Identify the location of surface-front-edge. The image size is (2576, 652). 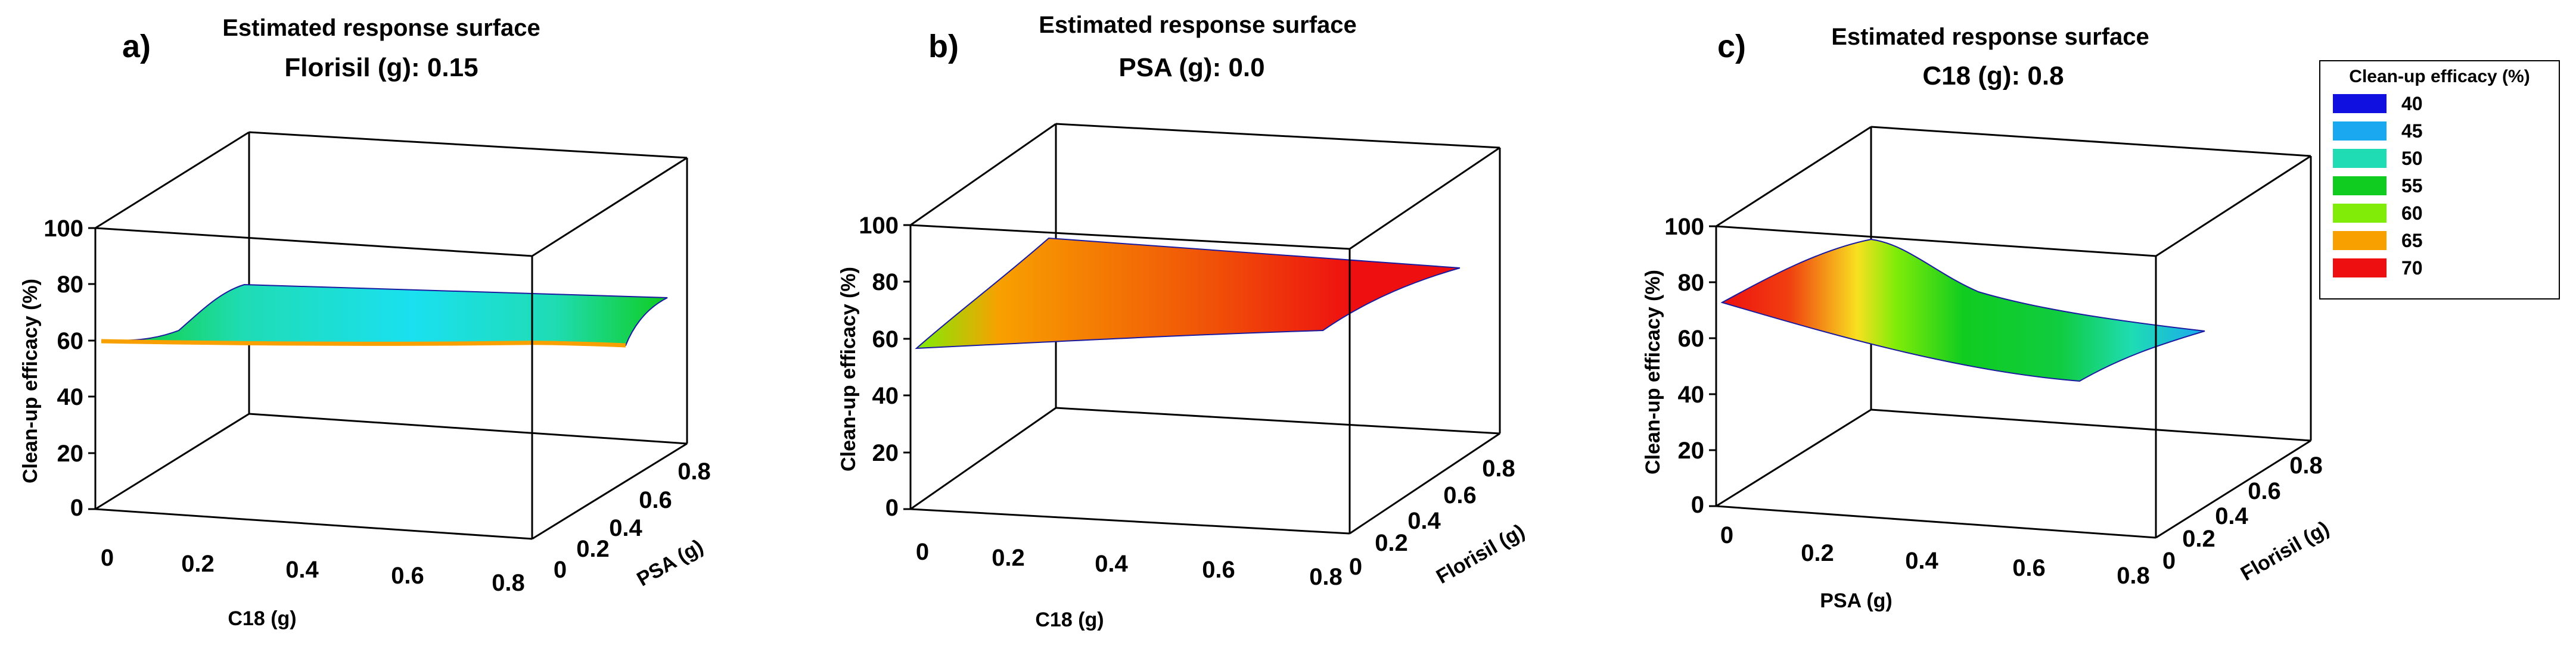
(363, 343).